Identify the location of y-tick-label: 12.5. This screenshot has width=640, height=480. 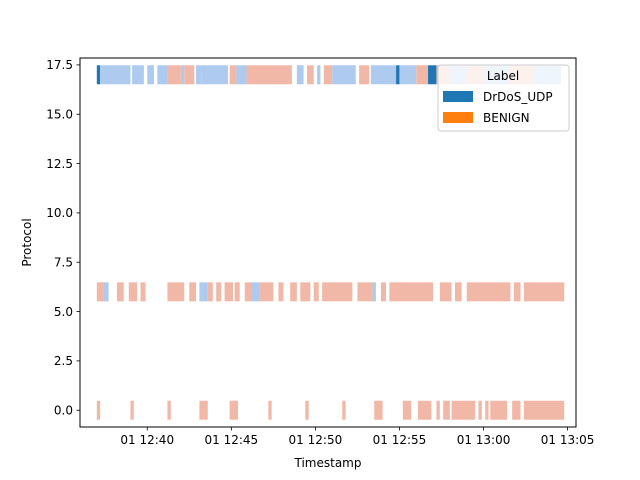
(59, 164).